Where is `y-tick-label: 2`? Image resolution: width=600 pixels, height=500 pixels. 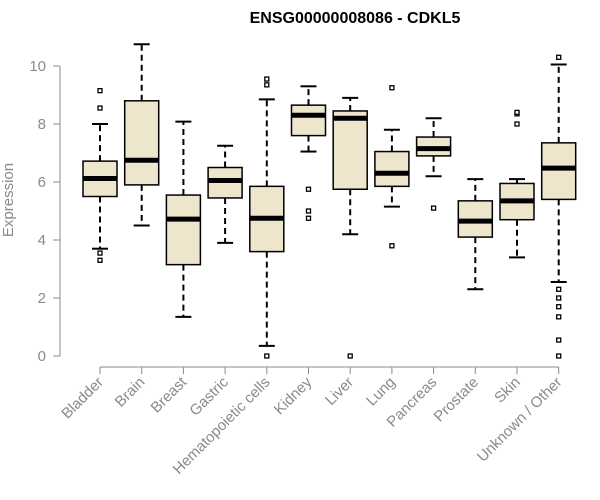
y-tick-label: 2 is located at coordinates (42, 298).